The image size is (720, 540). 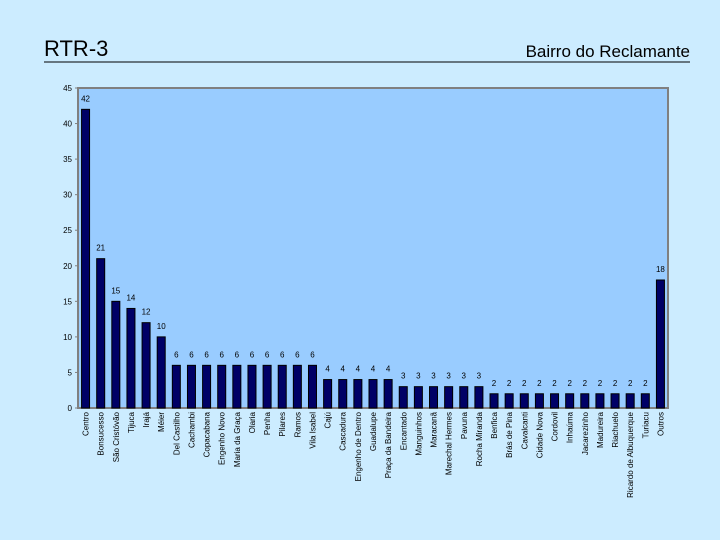 What do you see at coordinates (660, 424) in the screenshot?
I see `x-tick-label: Outros` at bounding box center [660, 424].